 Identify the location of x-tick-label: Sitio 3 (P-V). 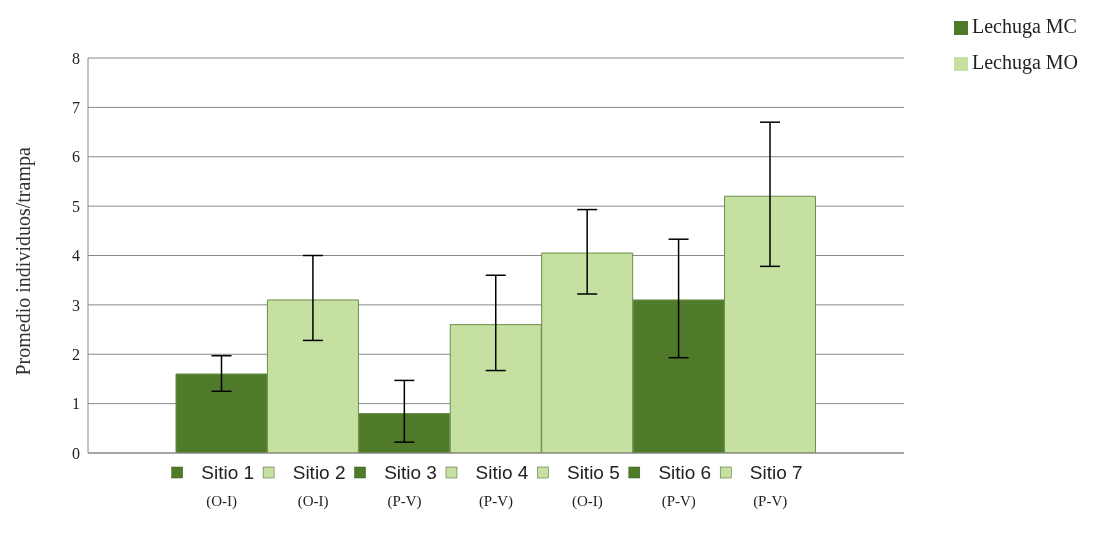
(410, 486).